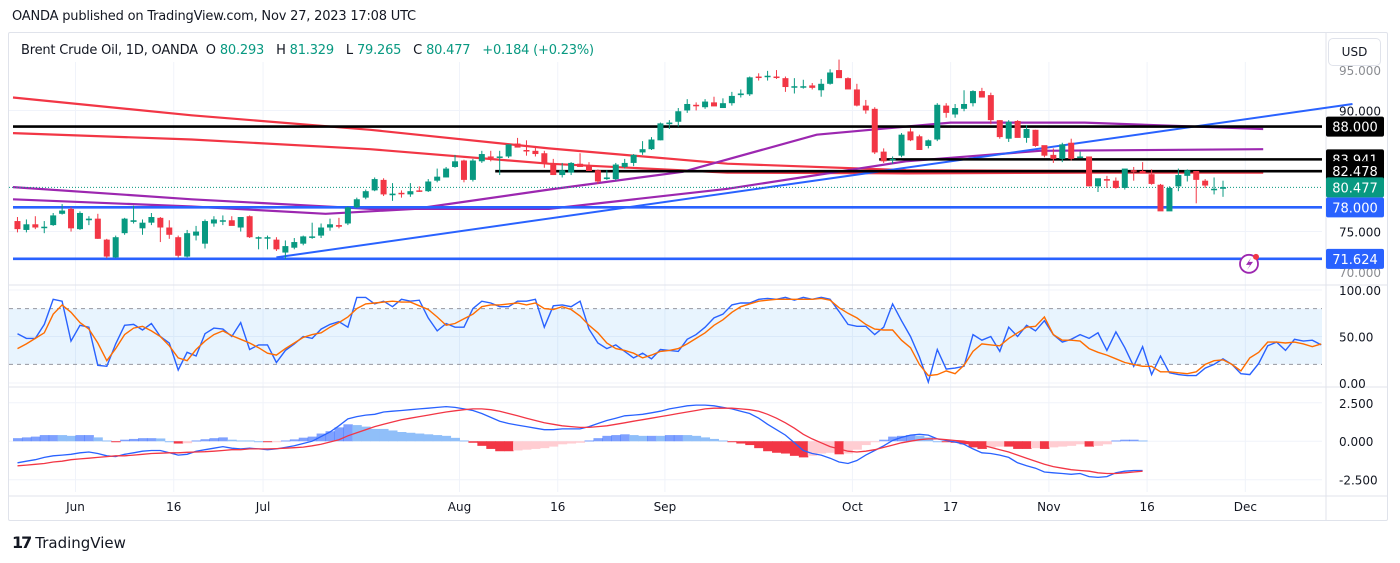 This screenshot has height=563, width=1400. What do you see at coordinates (1354, 52) in the screenshot?
I see `currency-button: USD` at bounding box center [1354, 52].